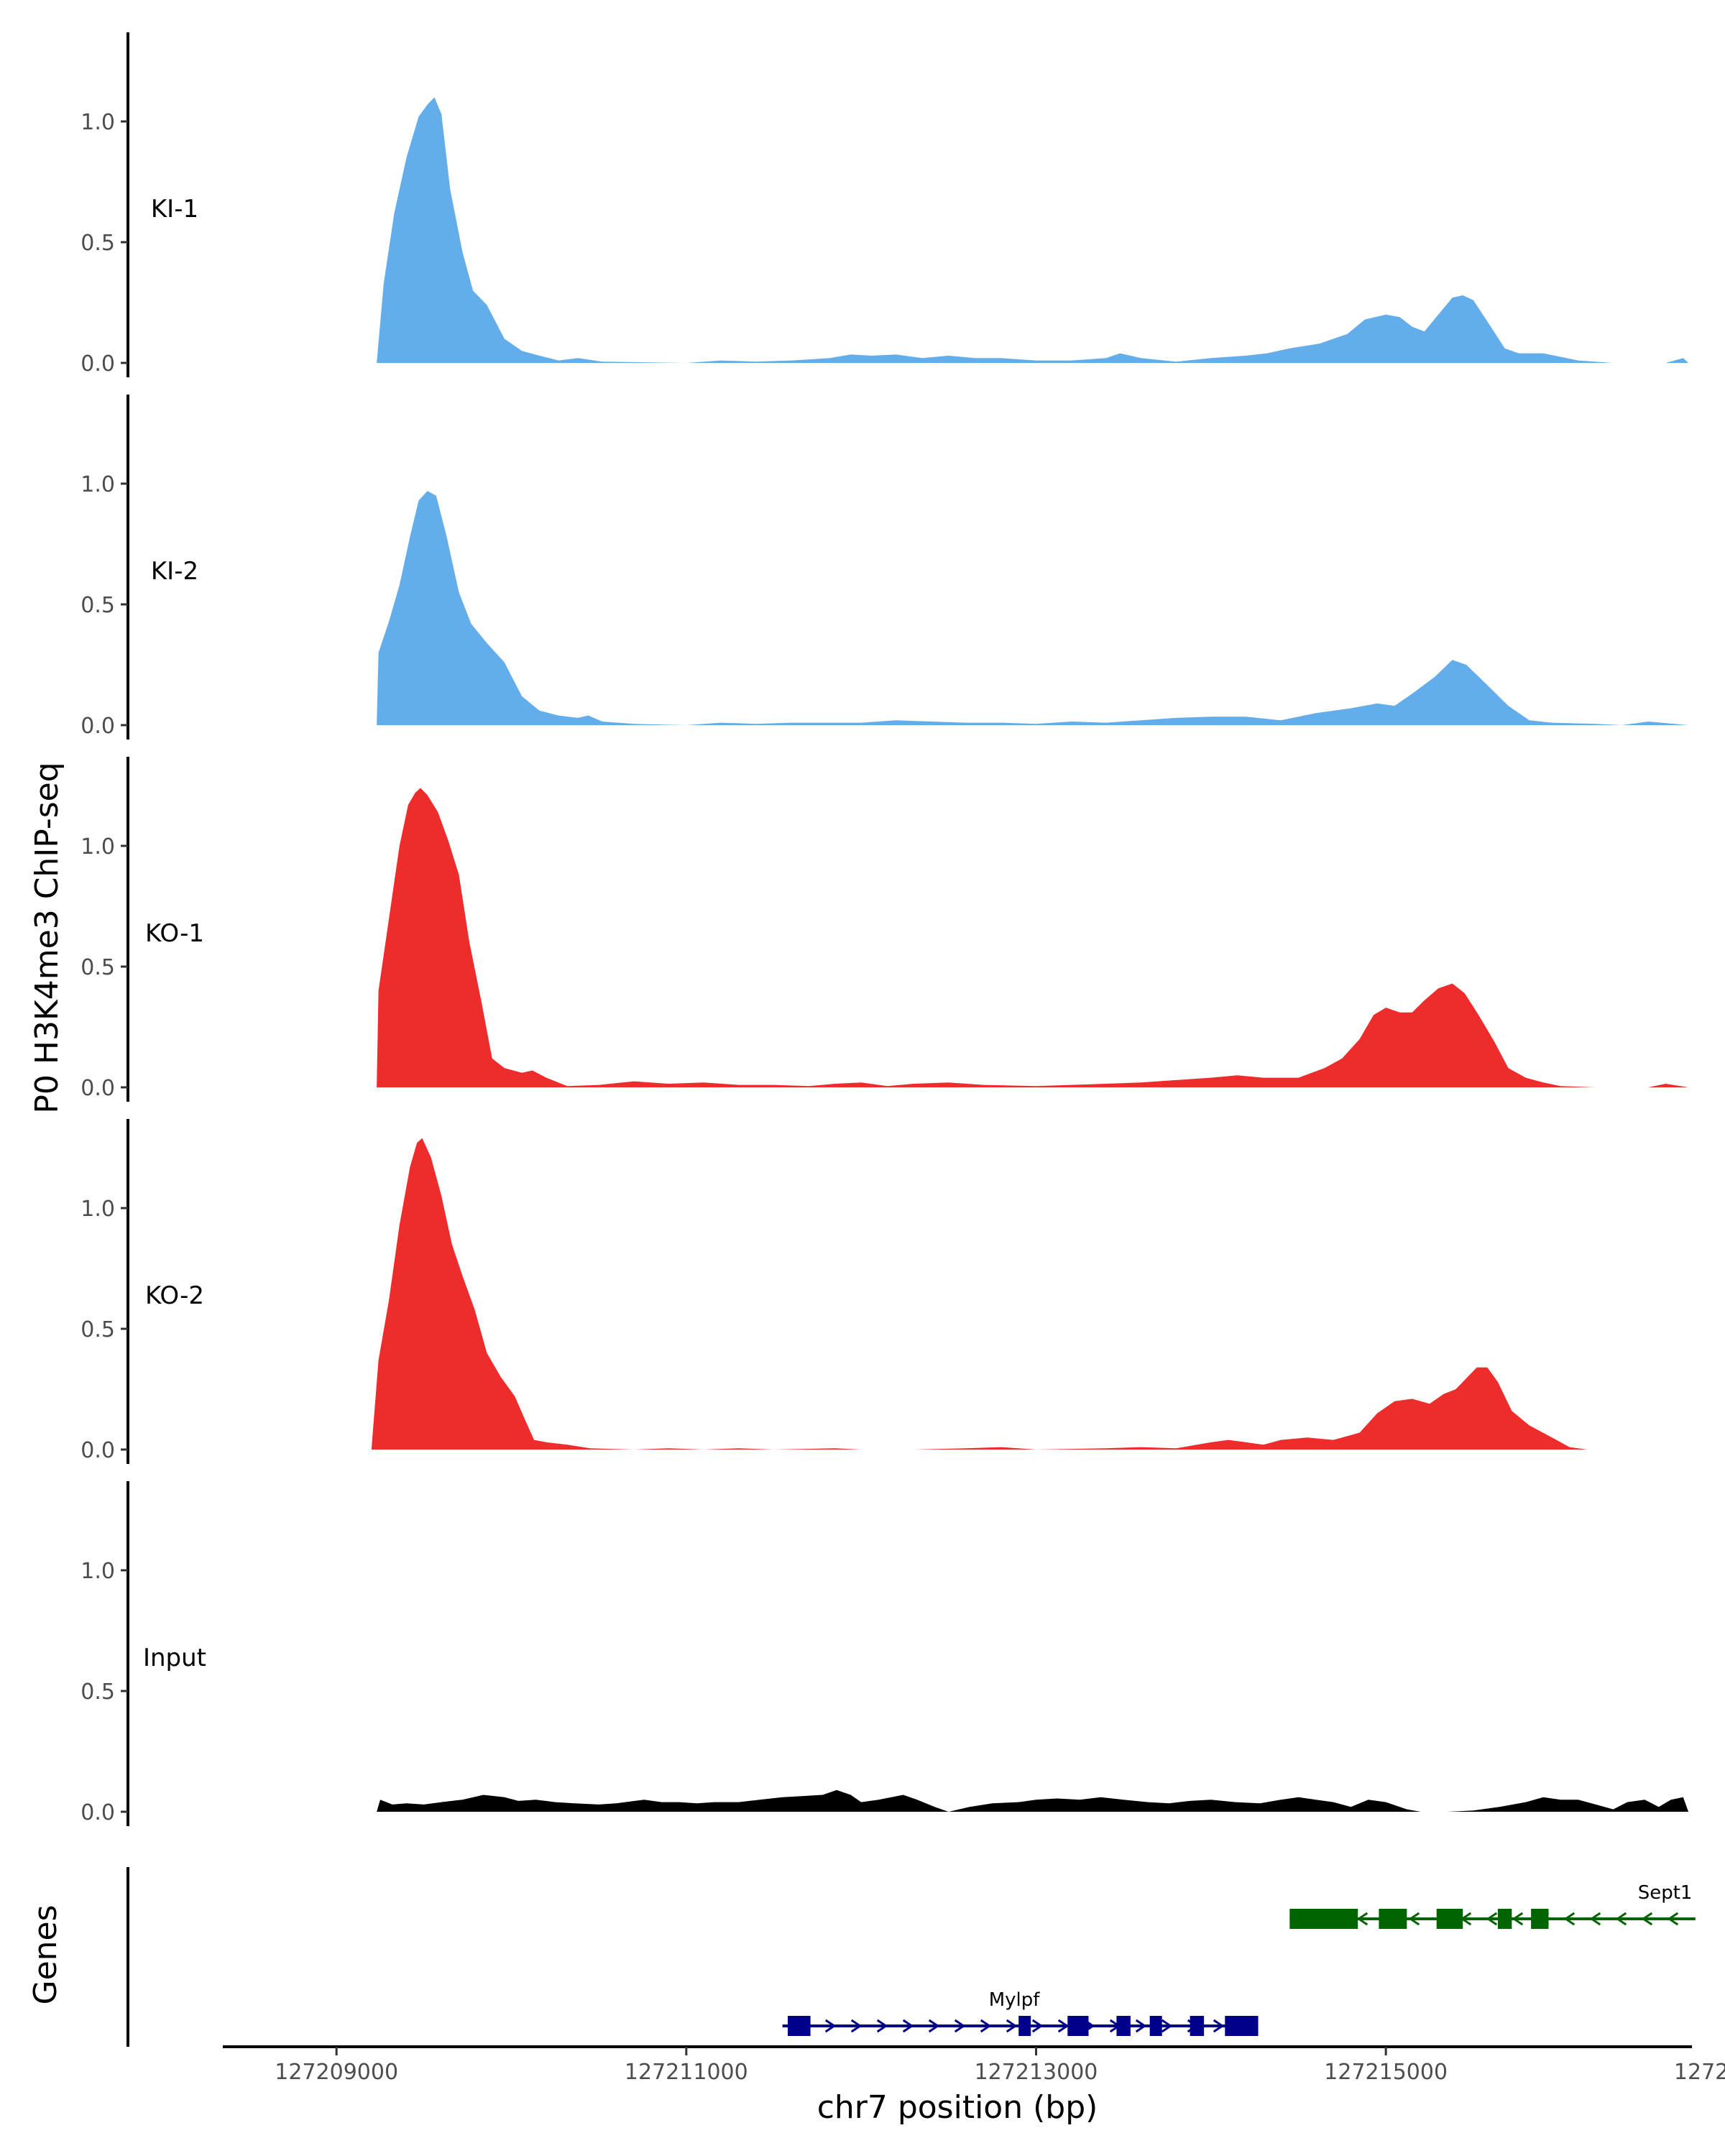  I want to click on track-ki-2: 0.0 0.5 1.0 KI-2, so click(884, 567).